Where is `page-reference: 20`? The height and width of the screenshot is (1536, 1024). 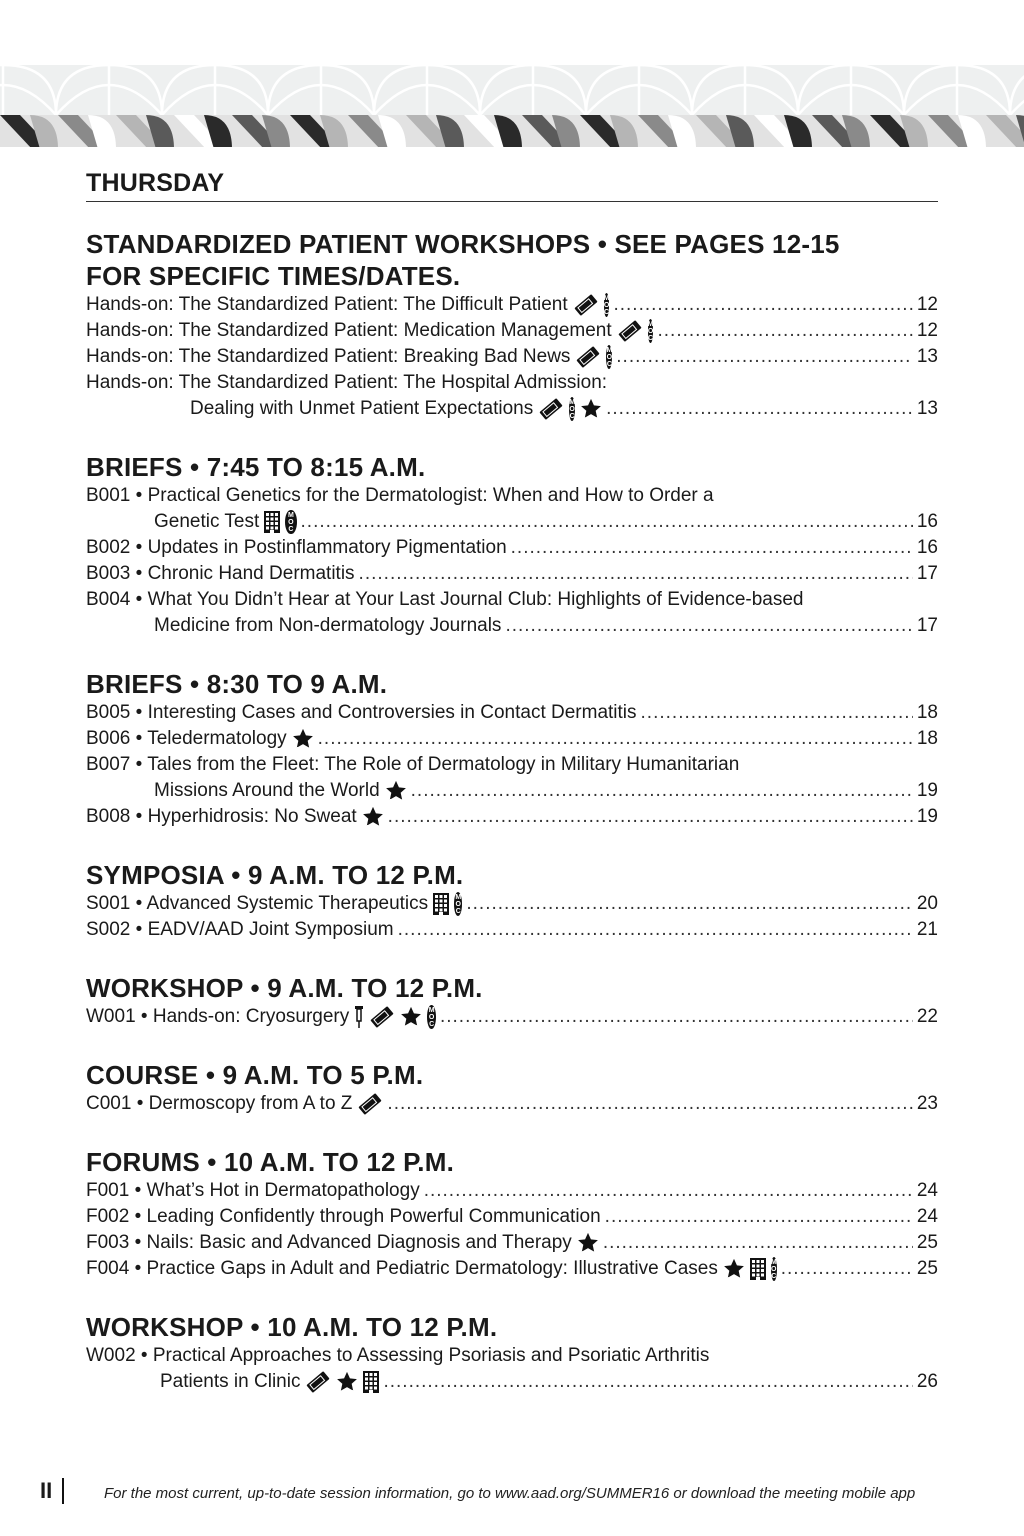
page-reference: 20 is located at coordinates (927, 903).